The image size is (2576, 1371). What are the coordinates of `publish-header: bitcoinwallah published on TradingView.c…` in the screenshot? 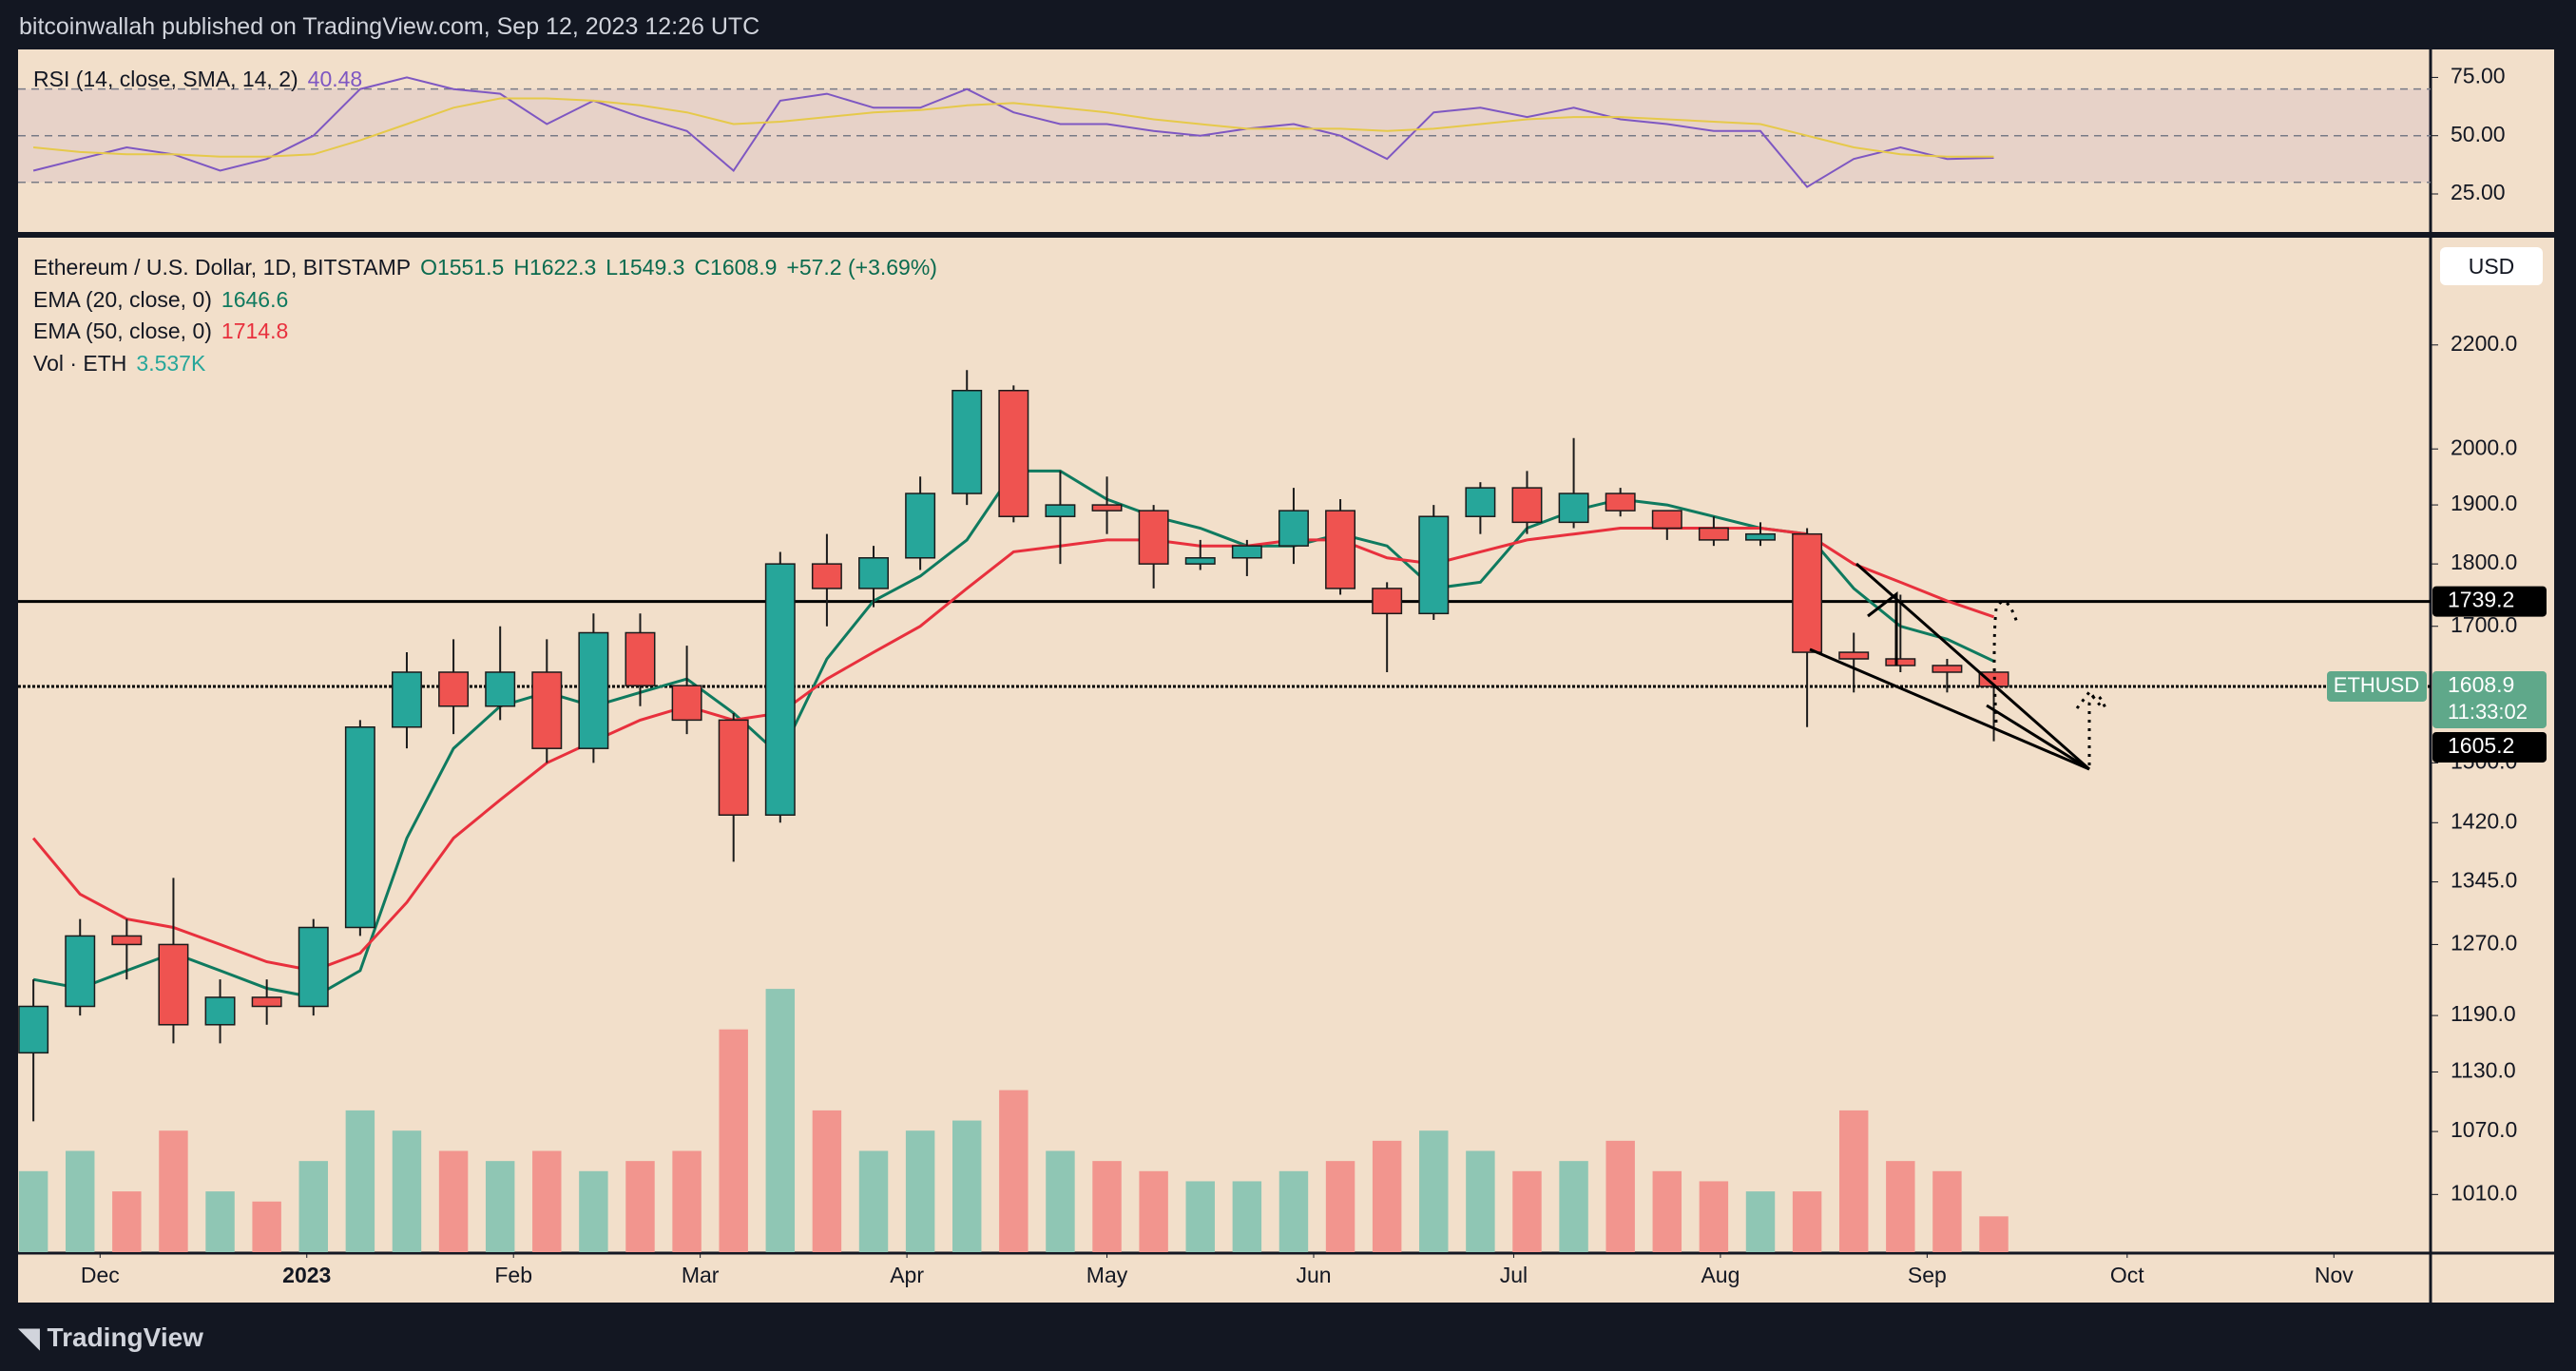 It's located at (389, 26).